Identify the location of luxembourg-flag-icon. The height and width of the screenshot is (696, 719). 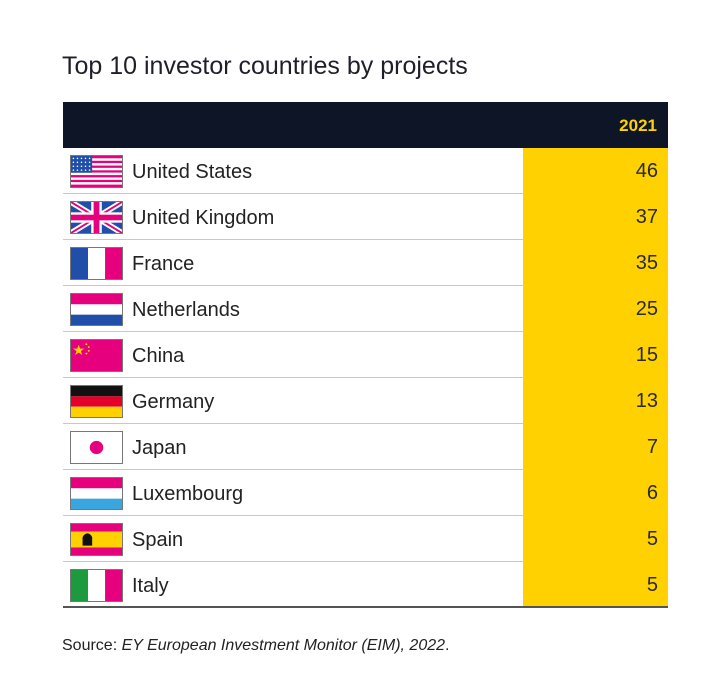
(96, 493).